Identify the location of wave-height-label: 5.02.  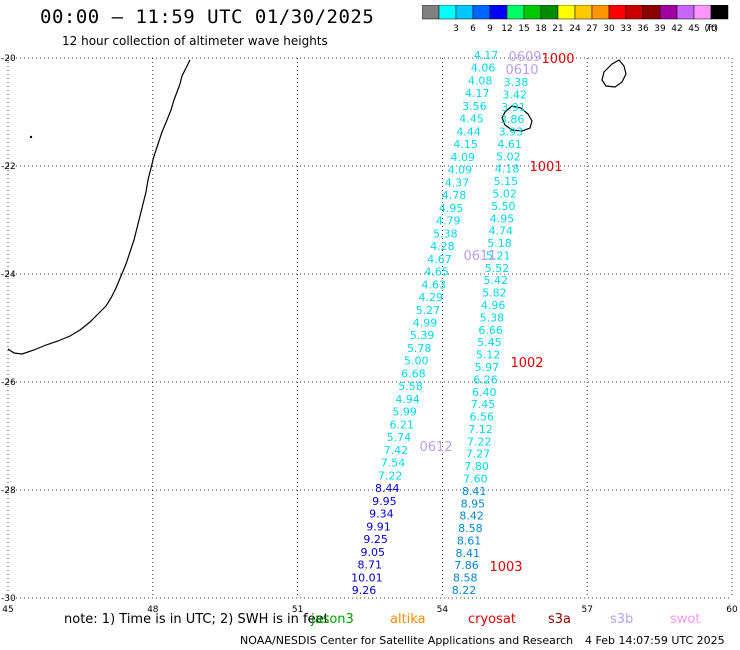
(508, 156).